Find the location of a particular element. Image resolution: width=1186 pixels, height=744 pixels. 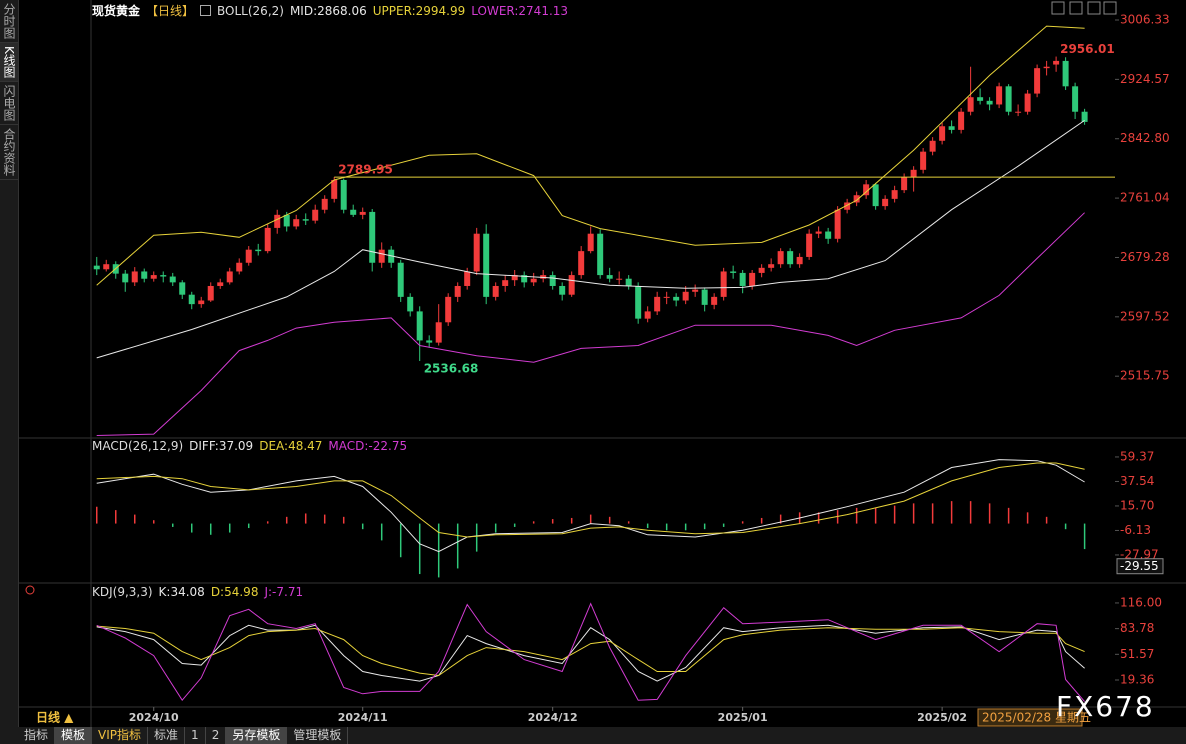

y-tick-label: 37.54 is located at coordinates (1137, 481).